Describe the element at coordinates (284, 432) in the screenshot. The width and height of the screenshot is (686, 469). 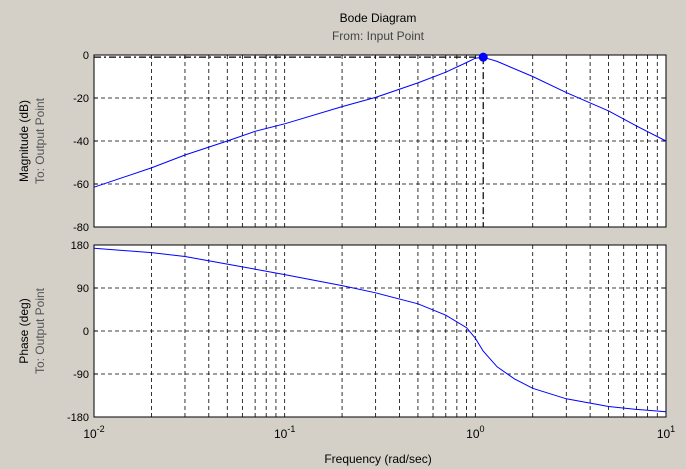
I see `x-tick-label: 10⁻¹` at that location.